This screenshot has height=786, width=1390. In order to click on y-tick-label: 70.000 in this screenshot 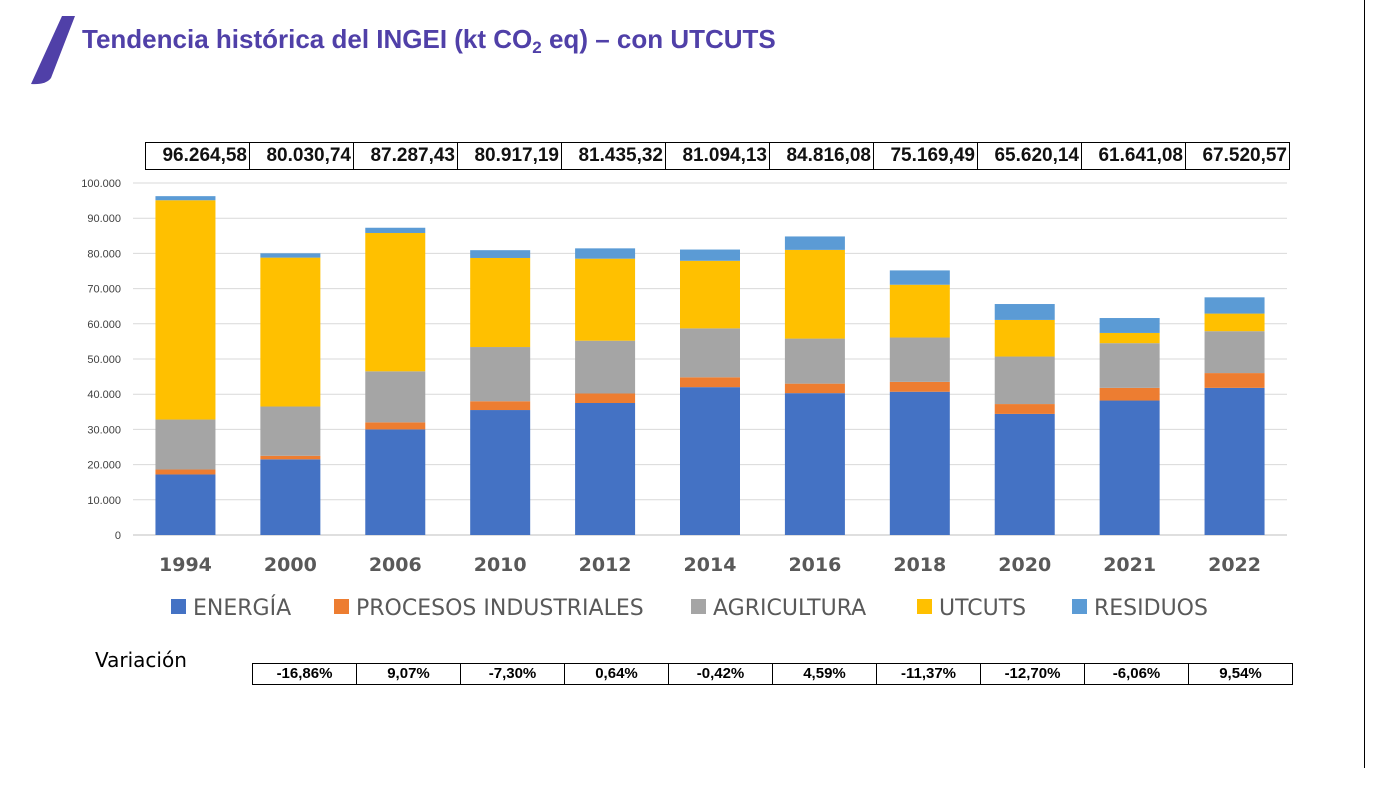, I will do `click(104, 290)`.